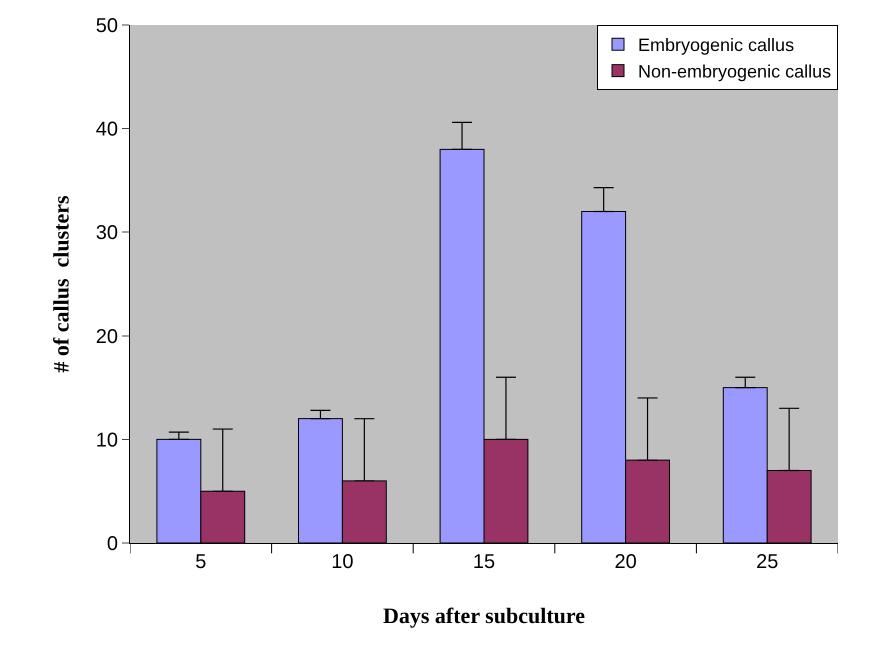 The height and width of the screenshot is (653, 882). What do you see at coordinates (107, 26) in the screenshot?
I see `y-tick-label: 50` at bounding box center [107, 26].